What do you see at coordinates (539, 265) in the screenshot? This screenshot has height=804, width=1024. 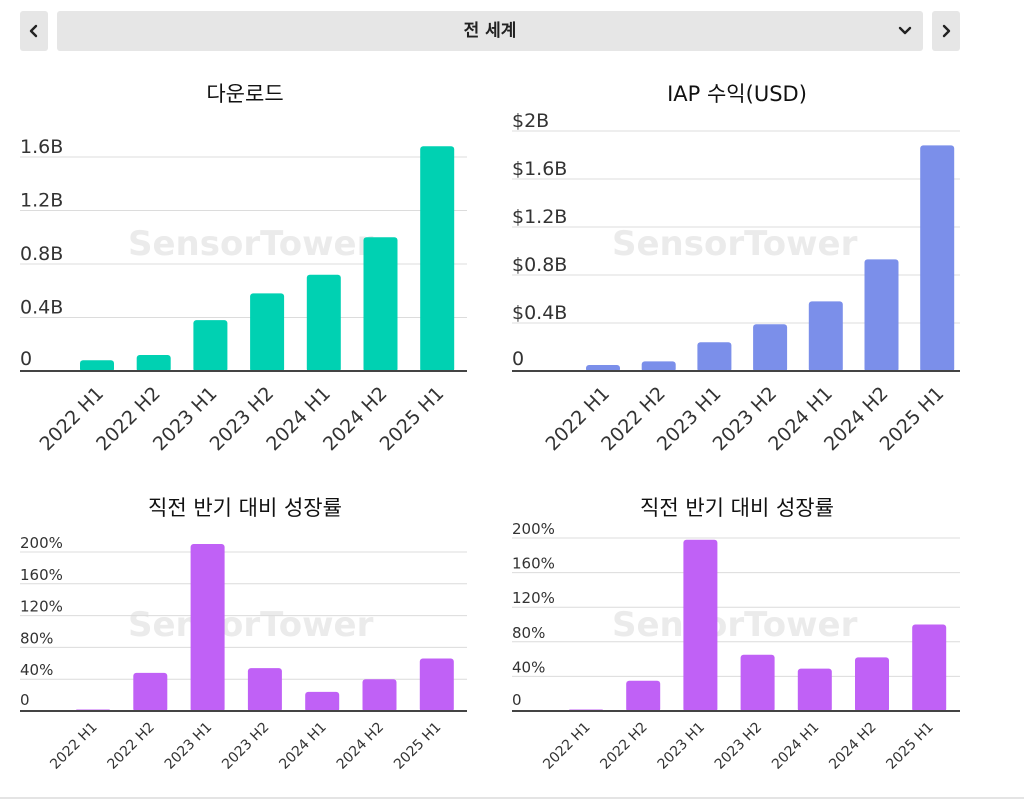 I see `y-tick-label: $0.8B` at bounding box center [539, 265].